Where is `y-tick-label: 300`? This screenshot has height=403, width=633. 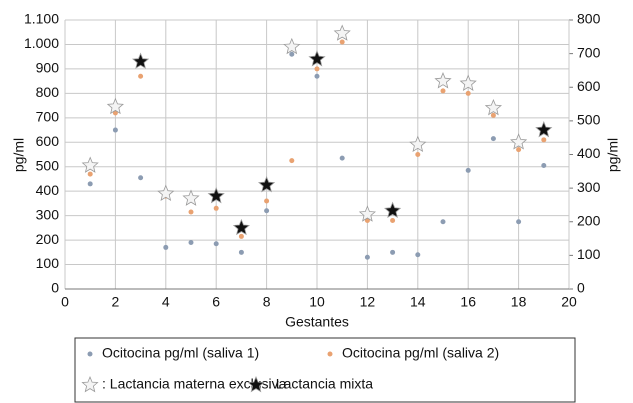 y-tick-label: 300 is located at coordinates (48, 214).